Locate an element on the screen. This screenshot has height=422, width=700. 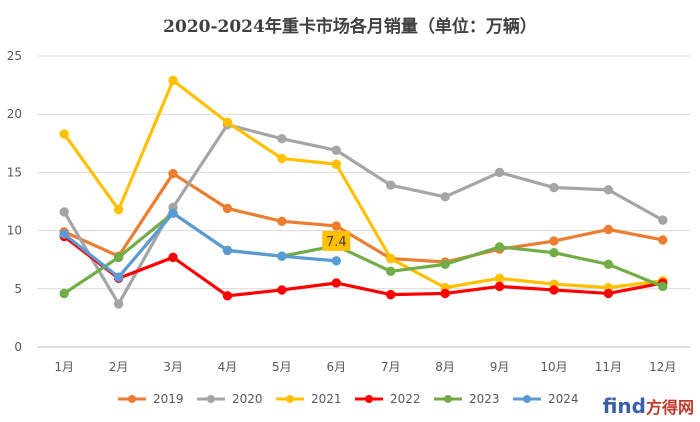
legend-item-2024: 2024 is located at coordinates (546, 399).